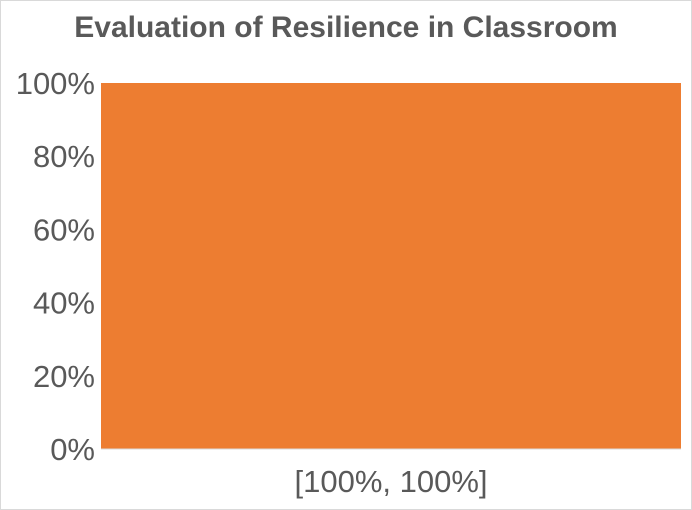 The image size is (692, 510). Describe the element at coordinates (64, 376) in the screenshot. I see `y-tick-label: 20%` at that location.